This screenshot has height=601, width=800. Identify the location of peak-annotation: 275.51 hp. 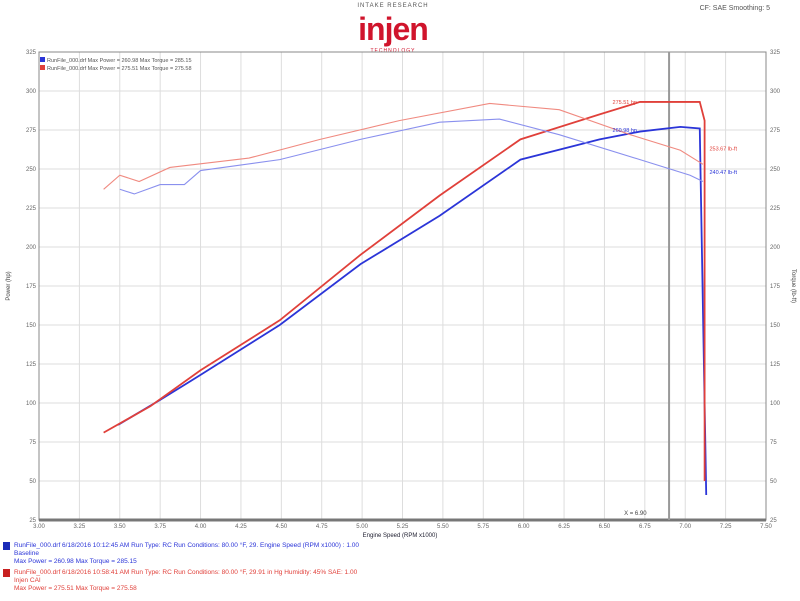
(625, 103).